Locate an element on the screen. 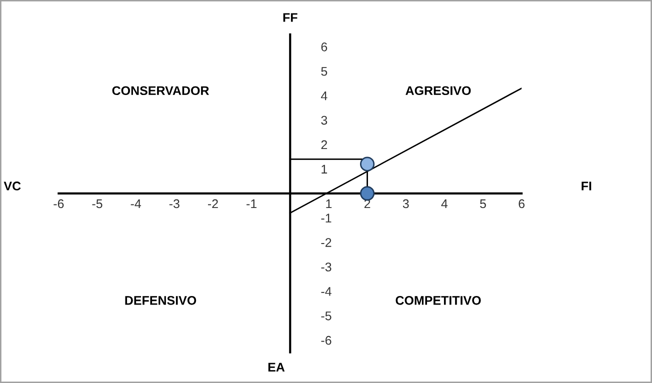  text: FF is located at coordinates (290, 17).